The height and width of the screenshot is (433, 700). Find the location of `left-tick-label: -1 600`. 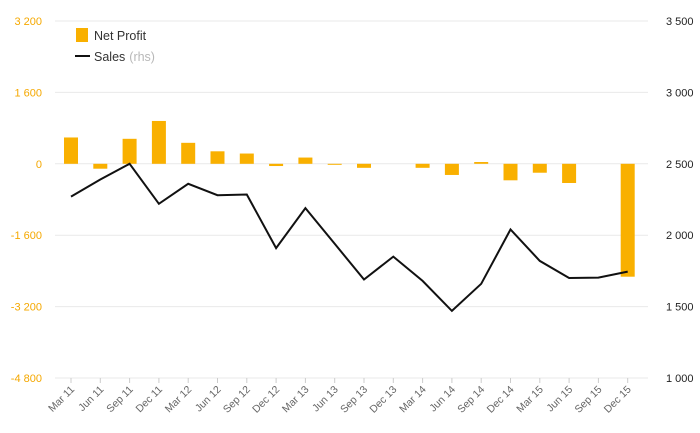

left-tick-label: -1 600 is located at coordinates (26, 236).